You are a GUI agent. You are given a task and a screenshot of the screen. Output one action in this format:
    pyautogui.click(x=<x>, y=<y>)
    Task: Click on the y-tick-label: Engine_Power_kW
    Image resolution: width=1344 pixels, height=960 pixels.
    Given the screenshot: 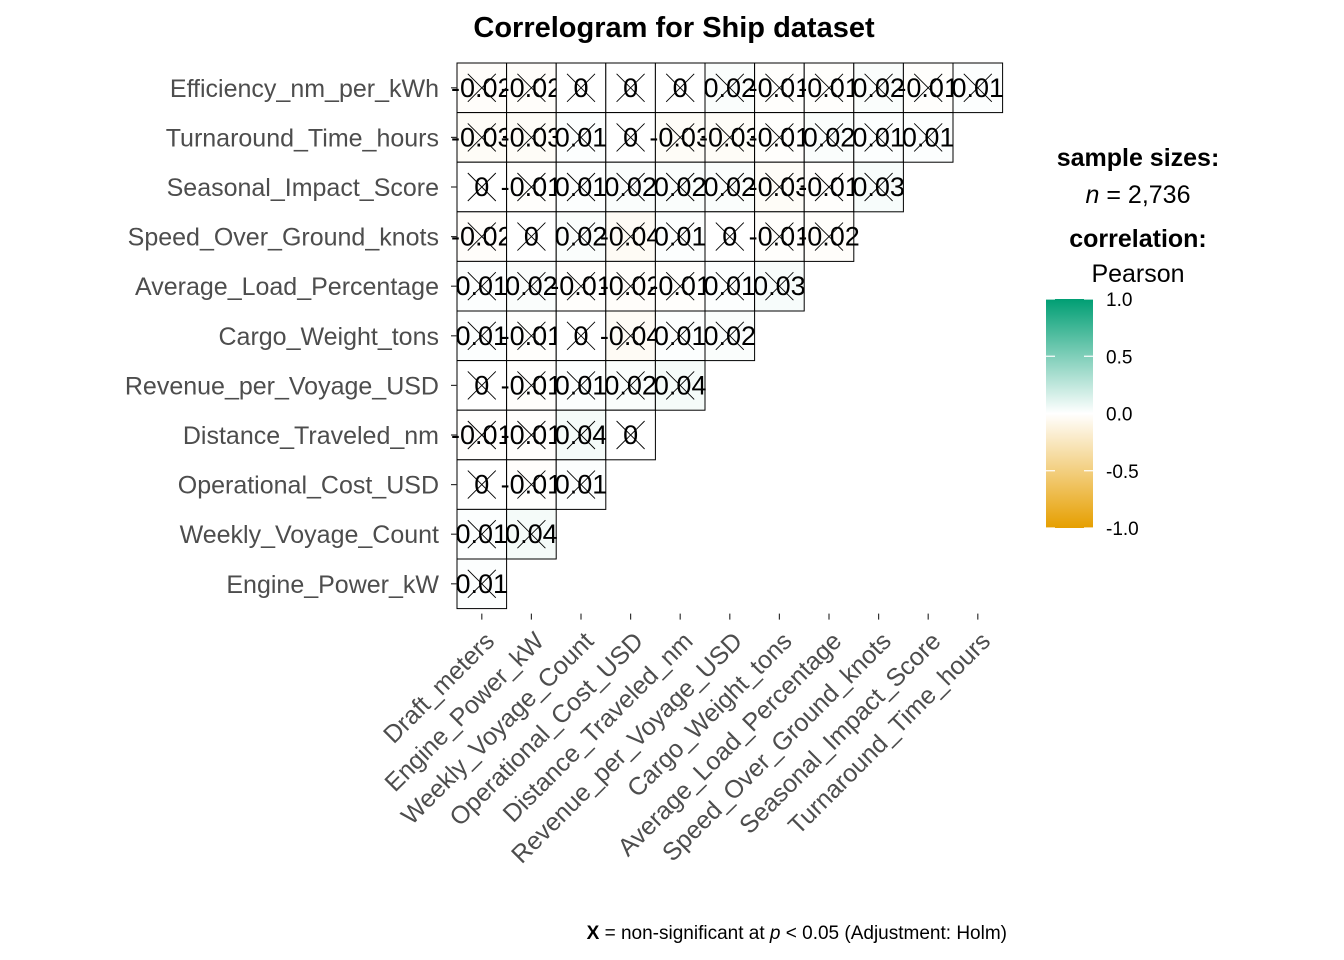 What is the action you would take?
    pyautogui.click(x=332, y=585)
    